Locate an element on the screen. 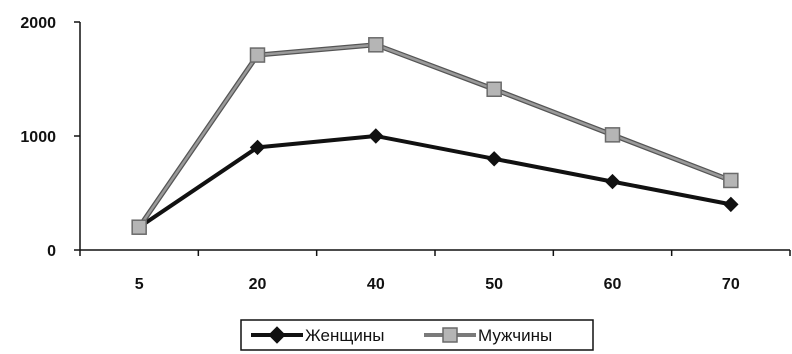 Image resolution: width=792 pixels, height=354 pixels. x-tick-labels: 5 20 40 50 60 70 is located at coordinates (437, 284).